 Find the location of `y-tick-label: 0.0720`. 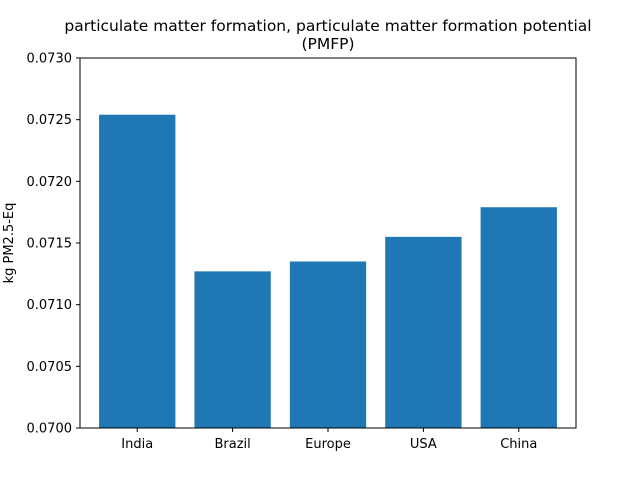

y-tick-label: 0.0720 is located at coordinates (50, 182).